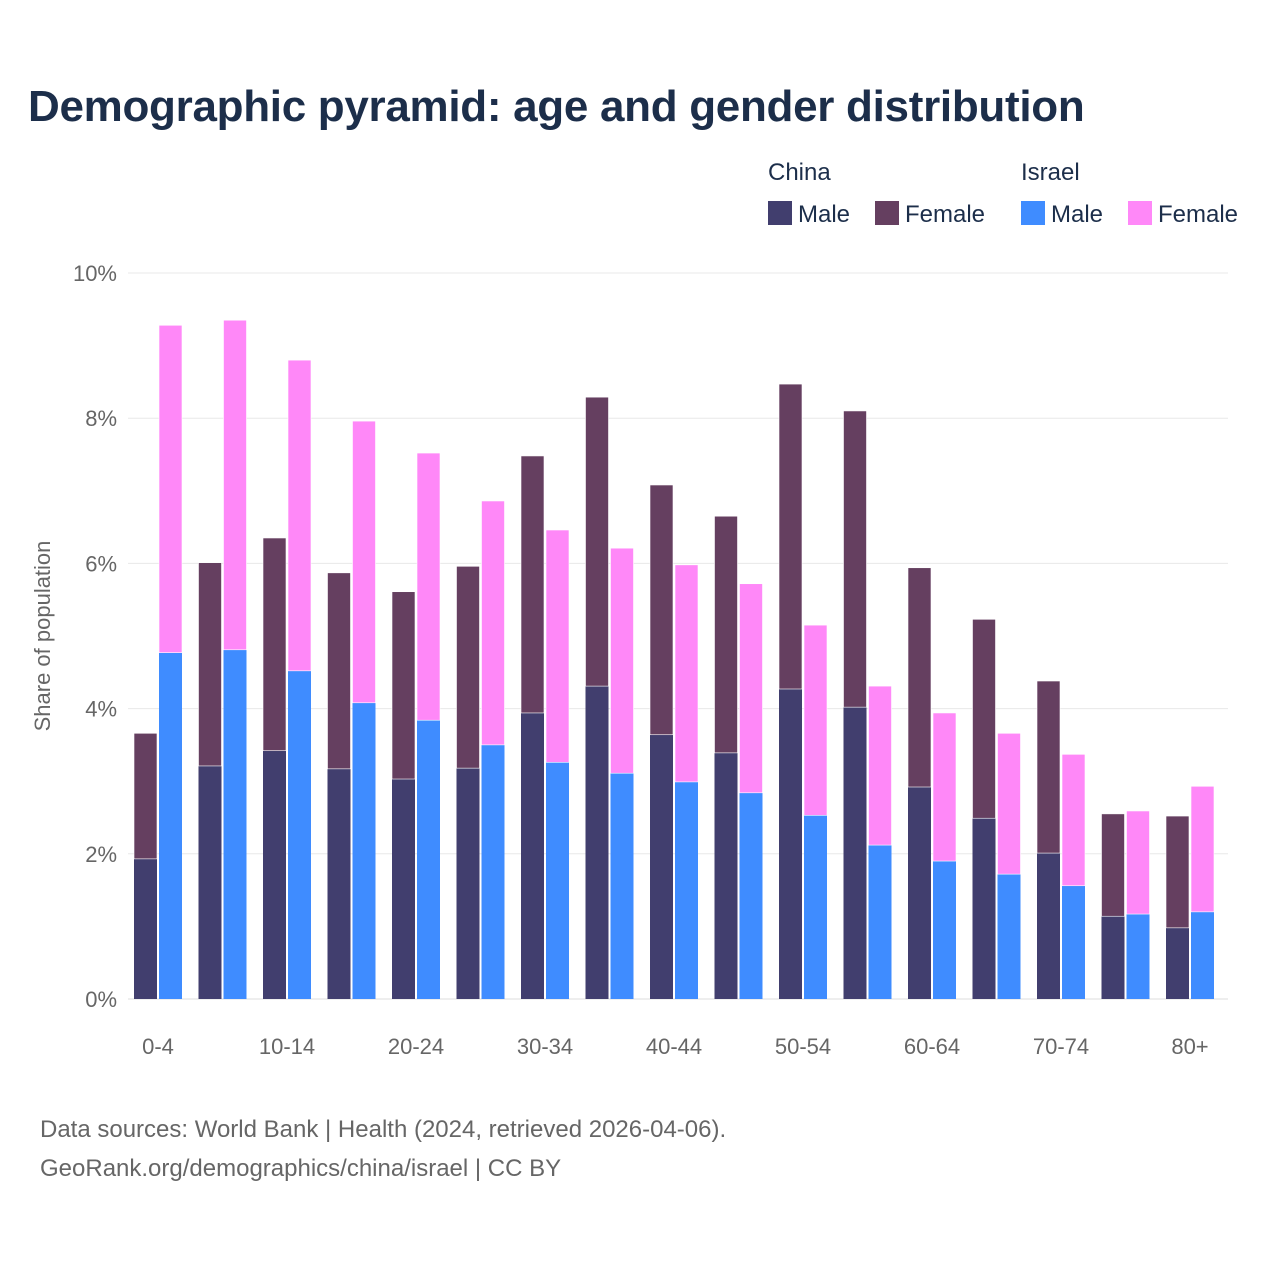 Image resolution: width=1280 pixels, height=1280 pixels. What do you see at coordinates (42, 636) in the screenshot?
I see `y-axis-label: Share of population` at bounding box center [42, 636].